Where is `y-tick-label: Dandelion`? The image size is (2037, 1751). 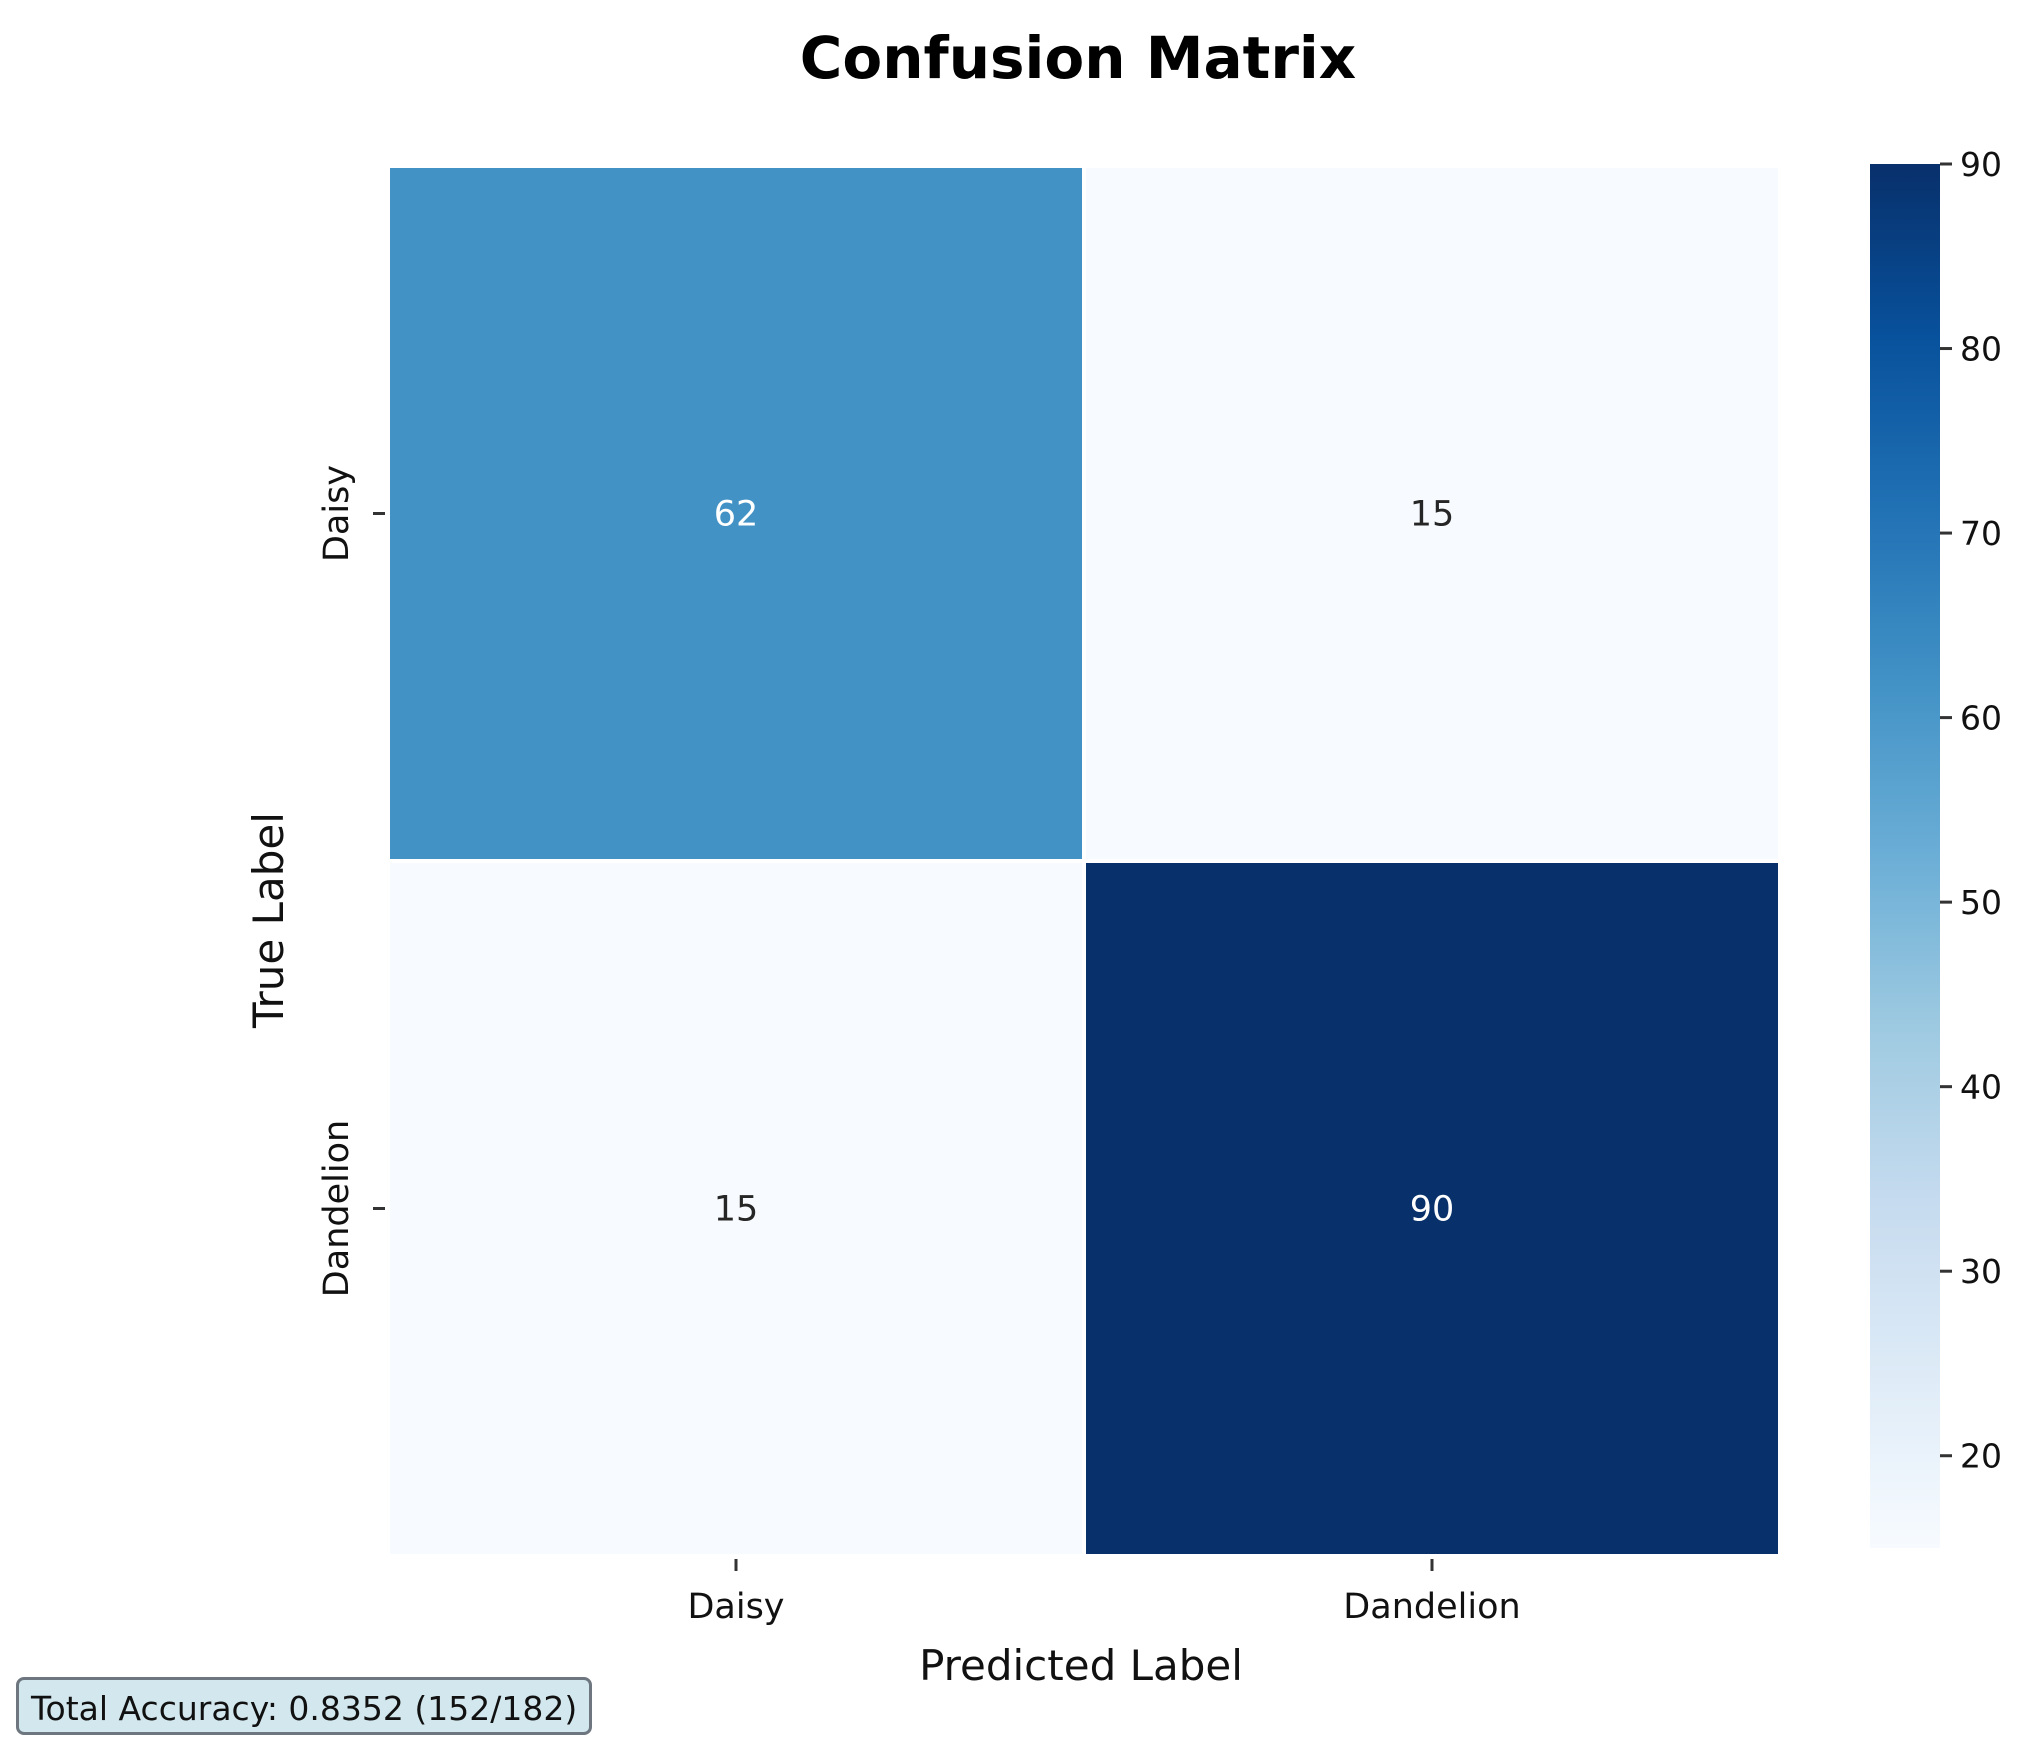
y-tick-label: Dandelion is located at coordinates (337, 1208).